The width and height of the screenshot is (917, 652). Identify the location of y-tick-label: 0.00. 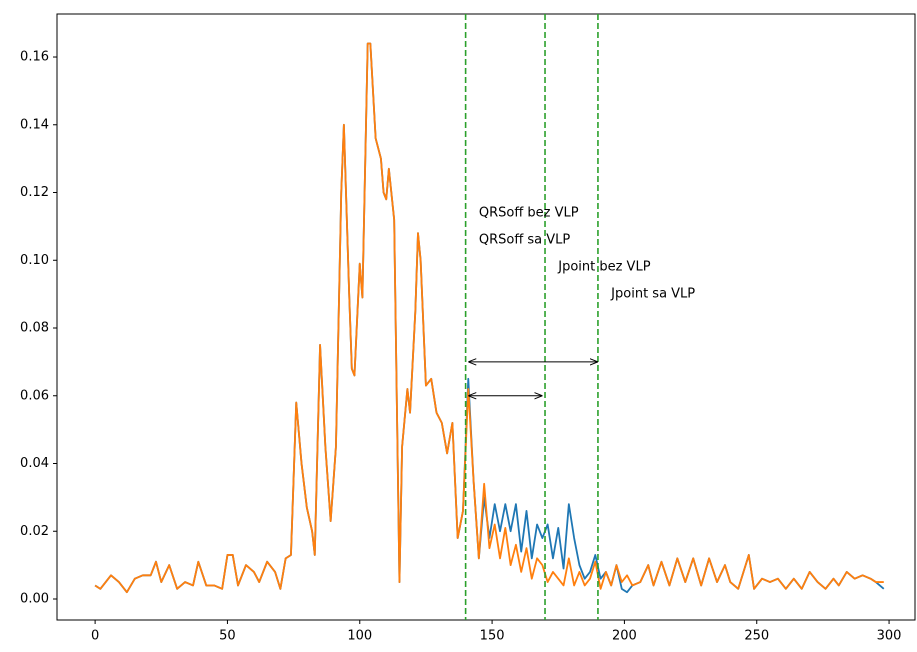
(34, 598).